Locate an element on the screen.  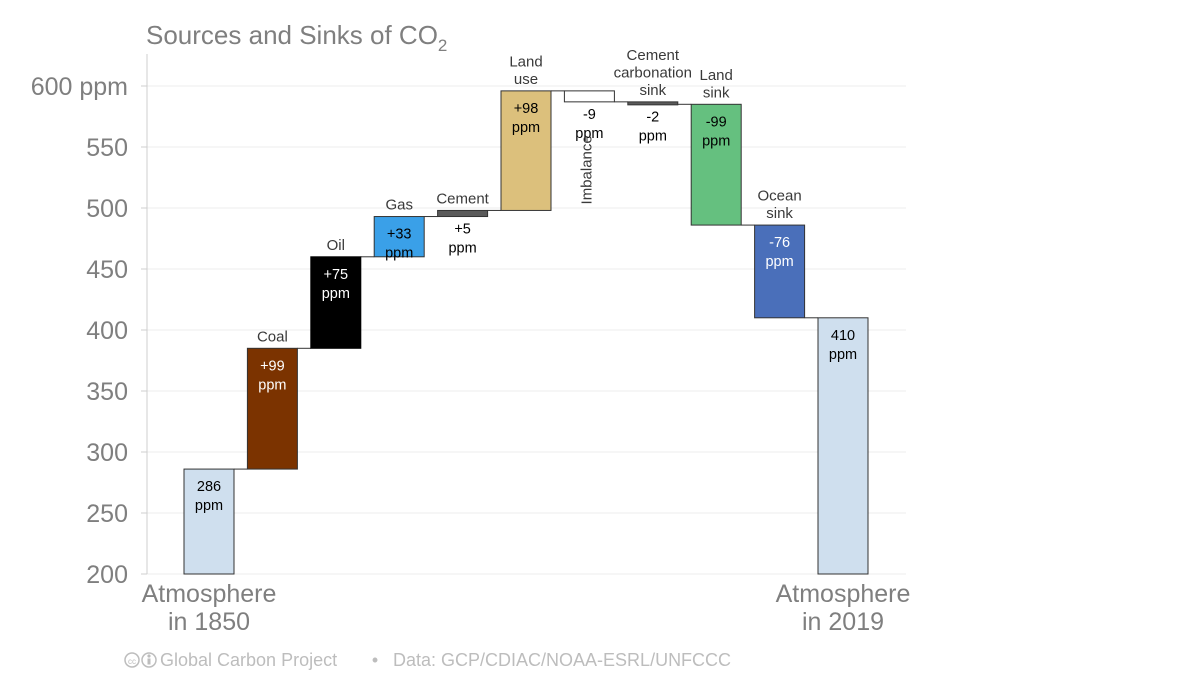
value-label-coal: ppm is located at coordinates (272, 385).